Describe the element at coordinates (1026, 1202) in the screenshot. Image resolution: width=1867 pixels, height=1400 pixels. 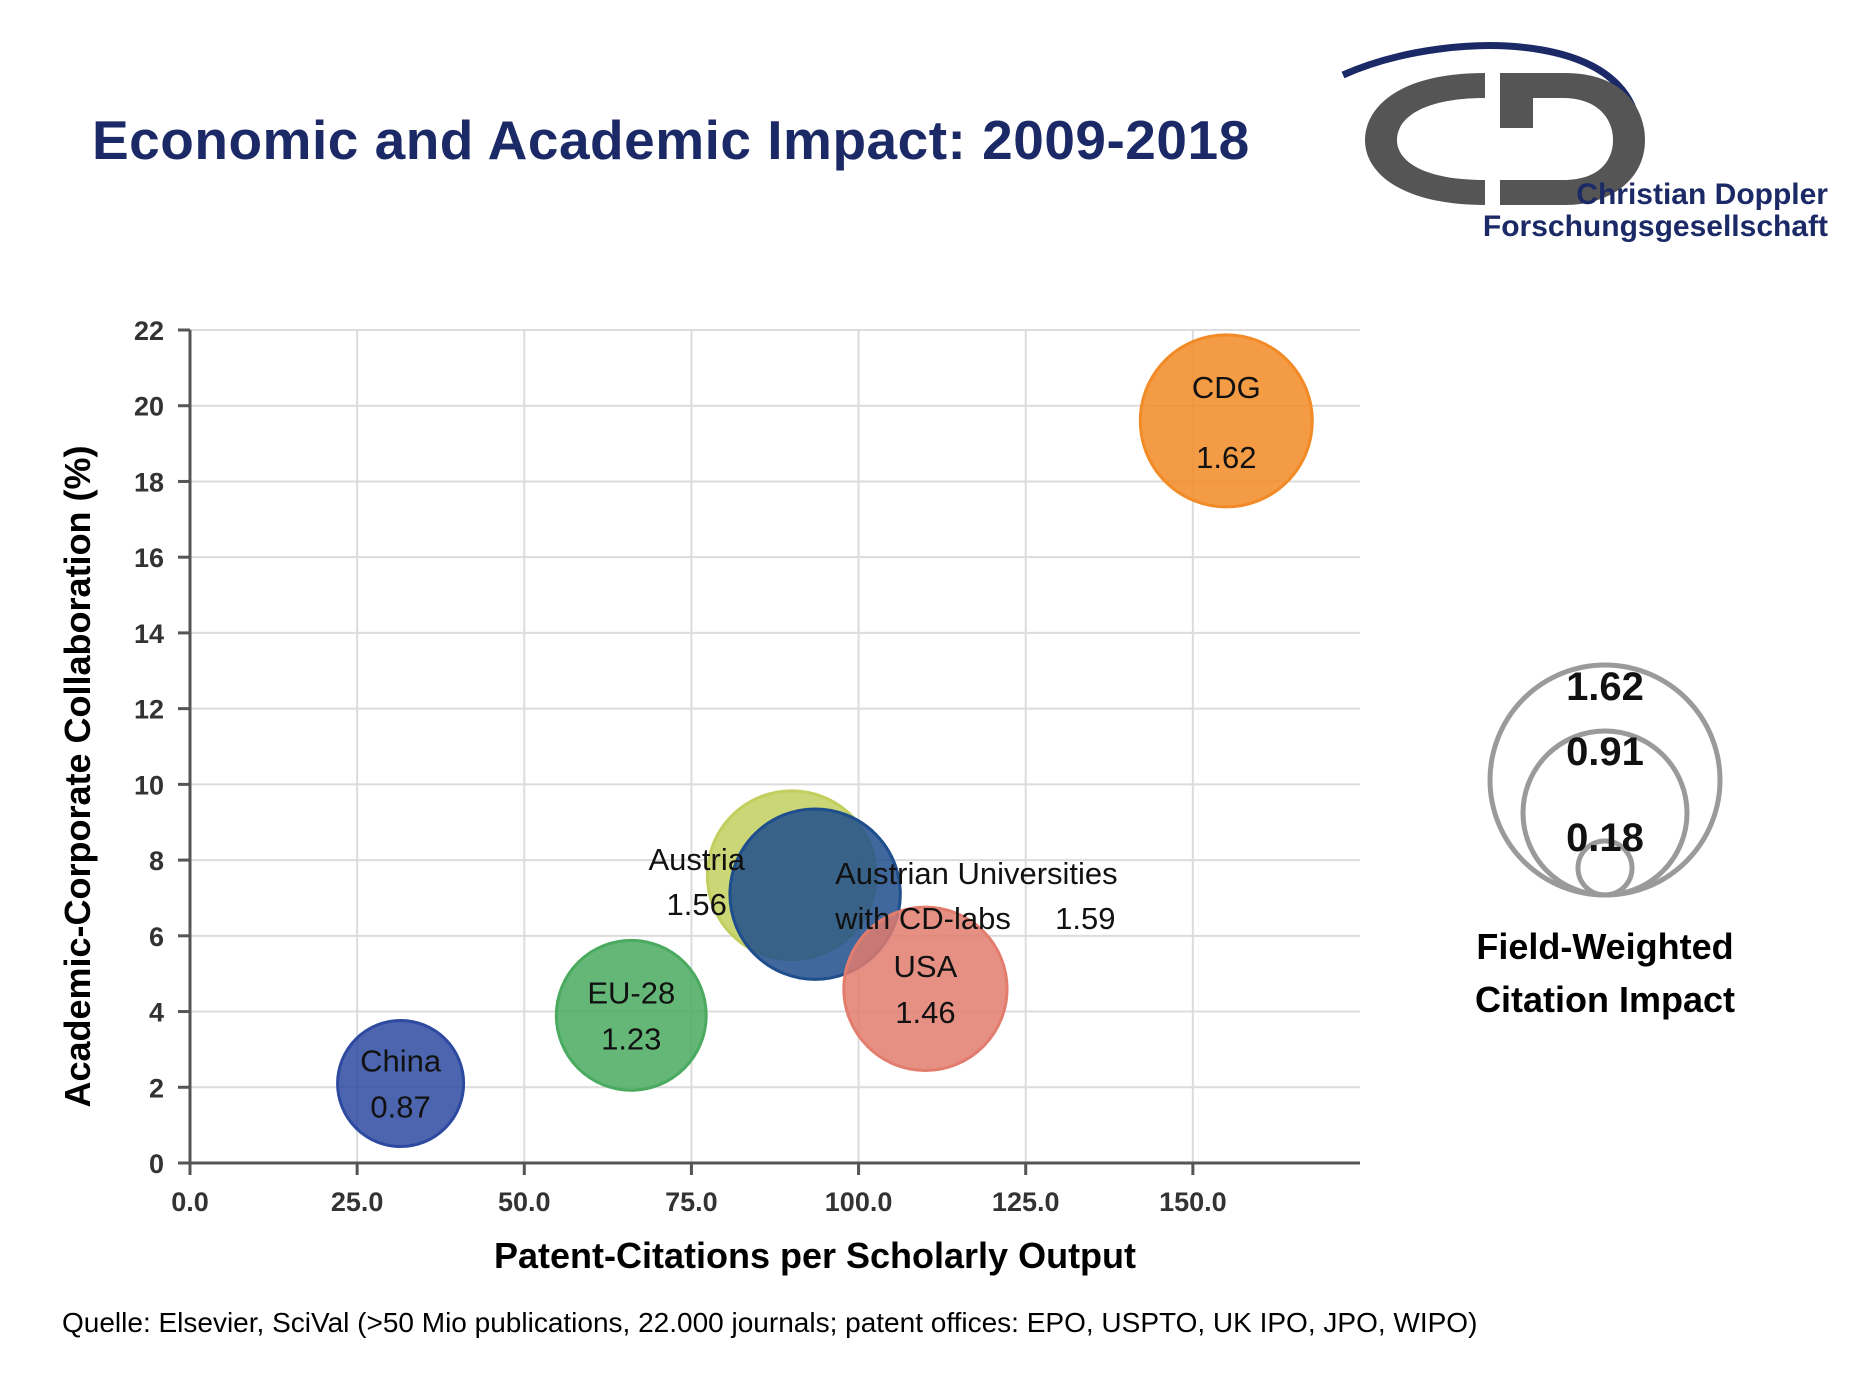
I see `x-tick-label: 125.0` at that location.